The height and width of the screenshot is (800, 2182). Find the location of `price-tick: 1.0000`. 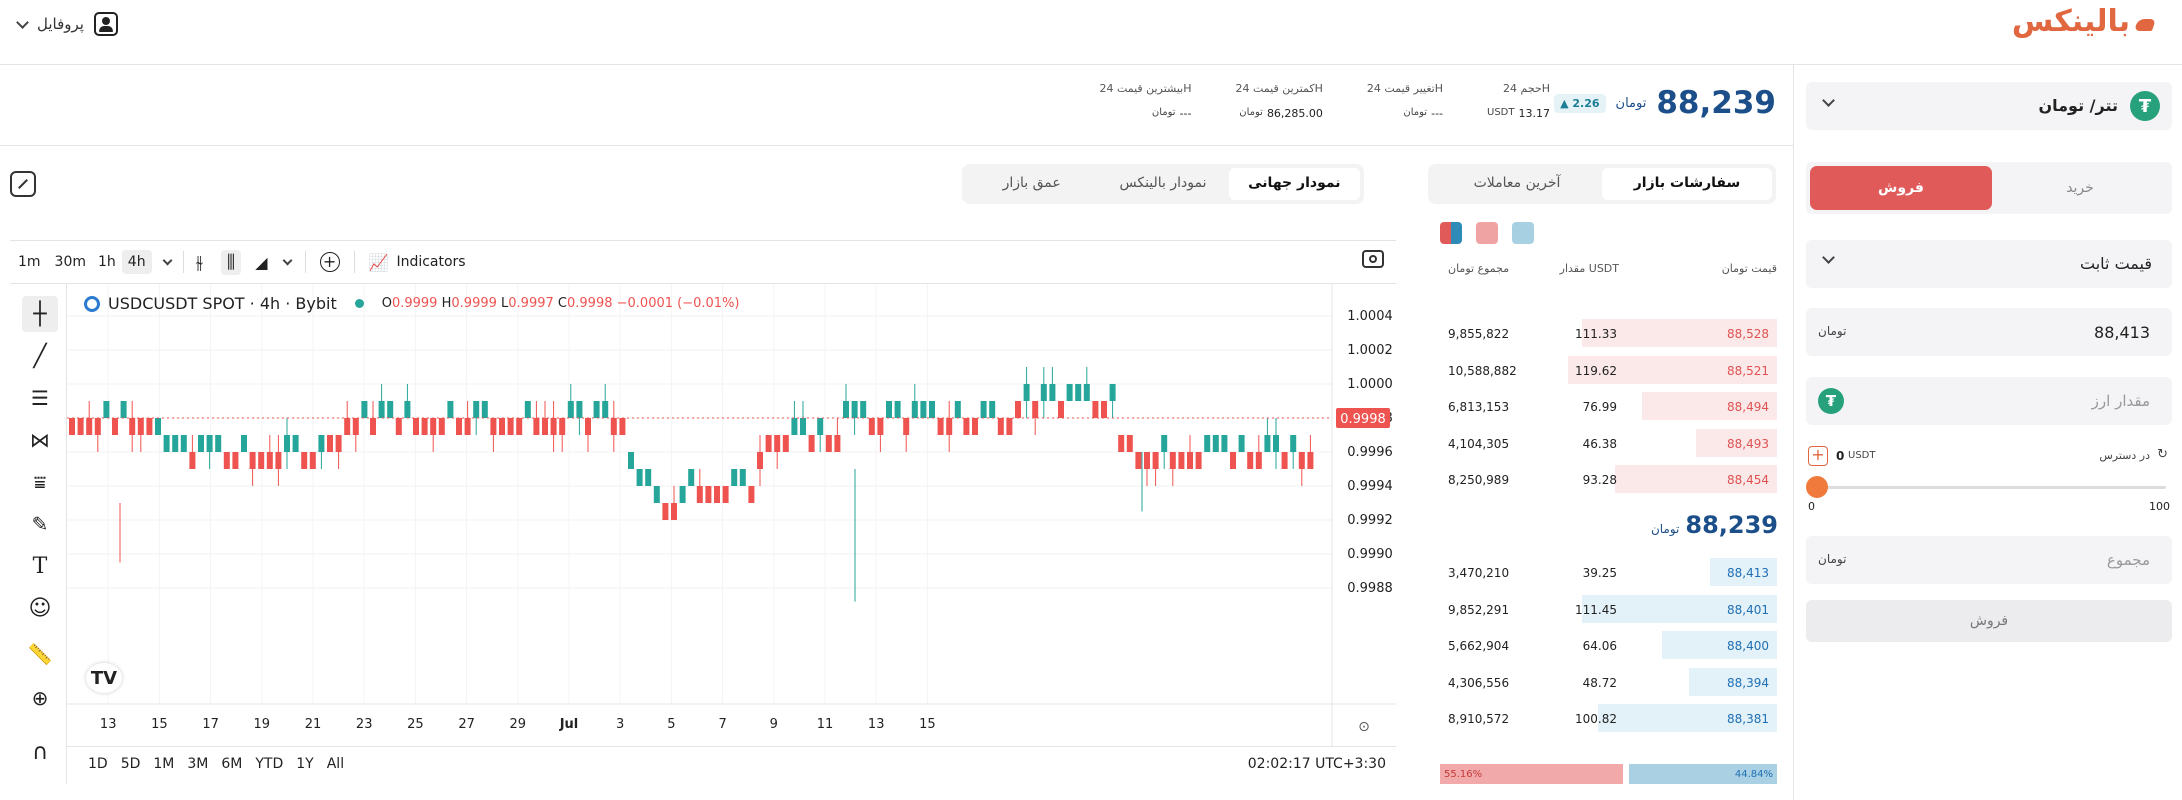

price-tick: 1.0000 is located at coordinates (1370, 384).